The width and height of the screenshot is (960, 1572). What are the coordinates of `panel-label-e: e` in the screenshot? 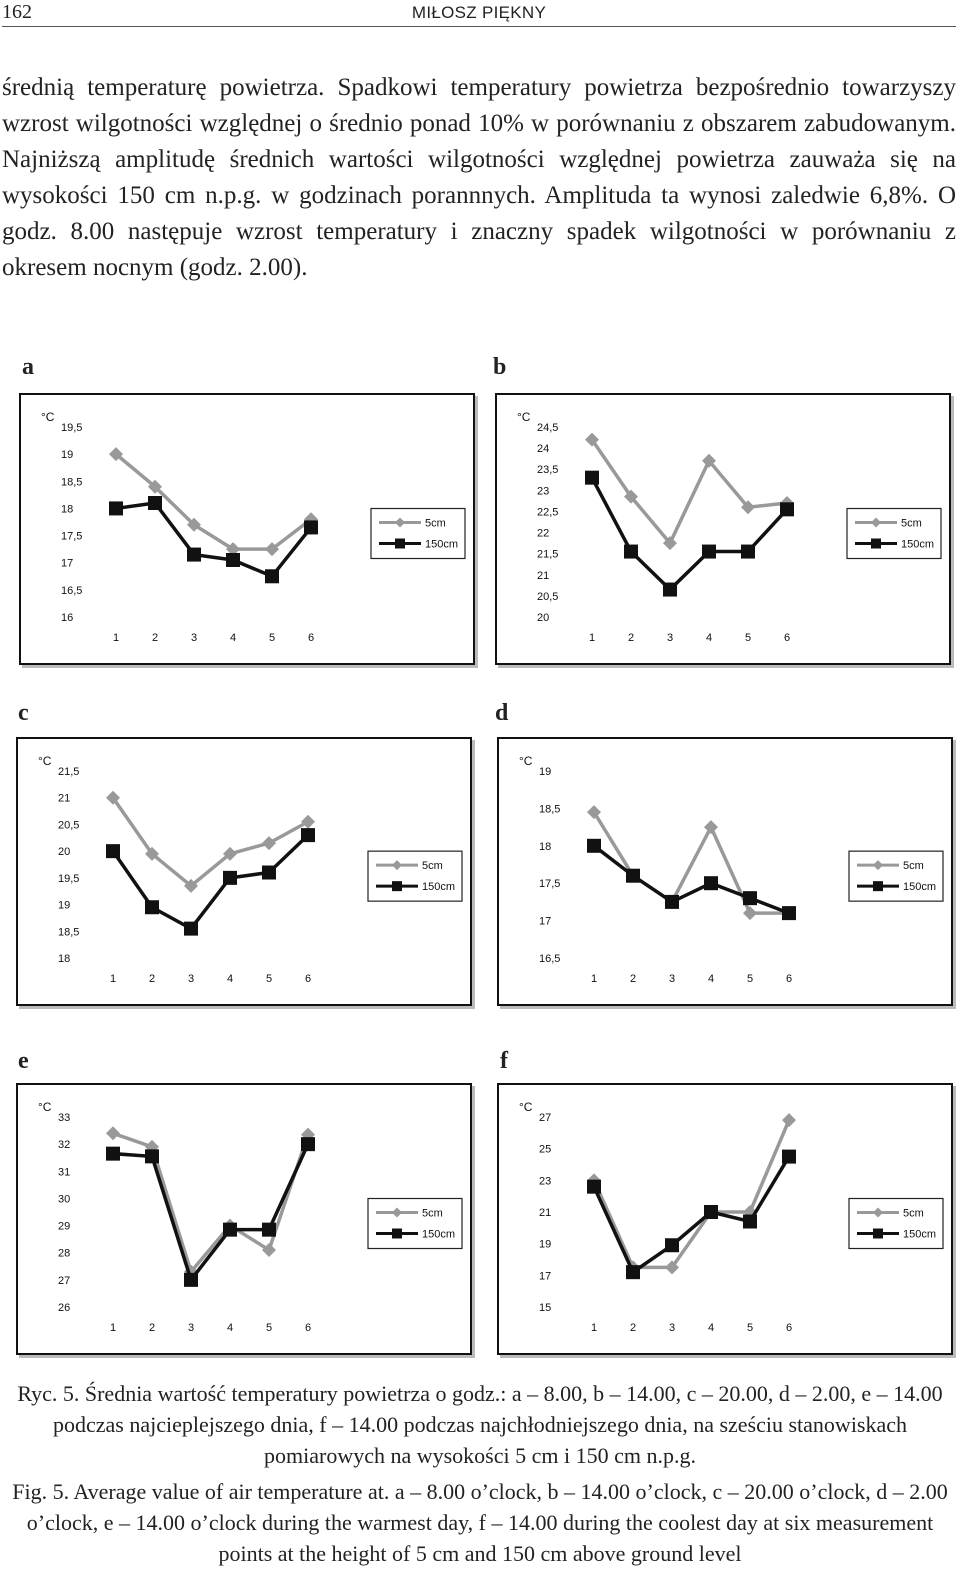 It's located at (23, 1061).